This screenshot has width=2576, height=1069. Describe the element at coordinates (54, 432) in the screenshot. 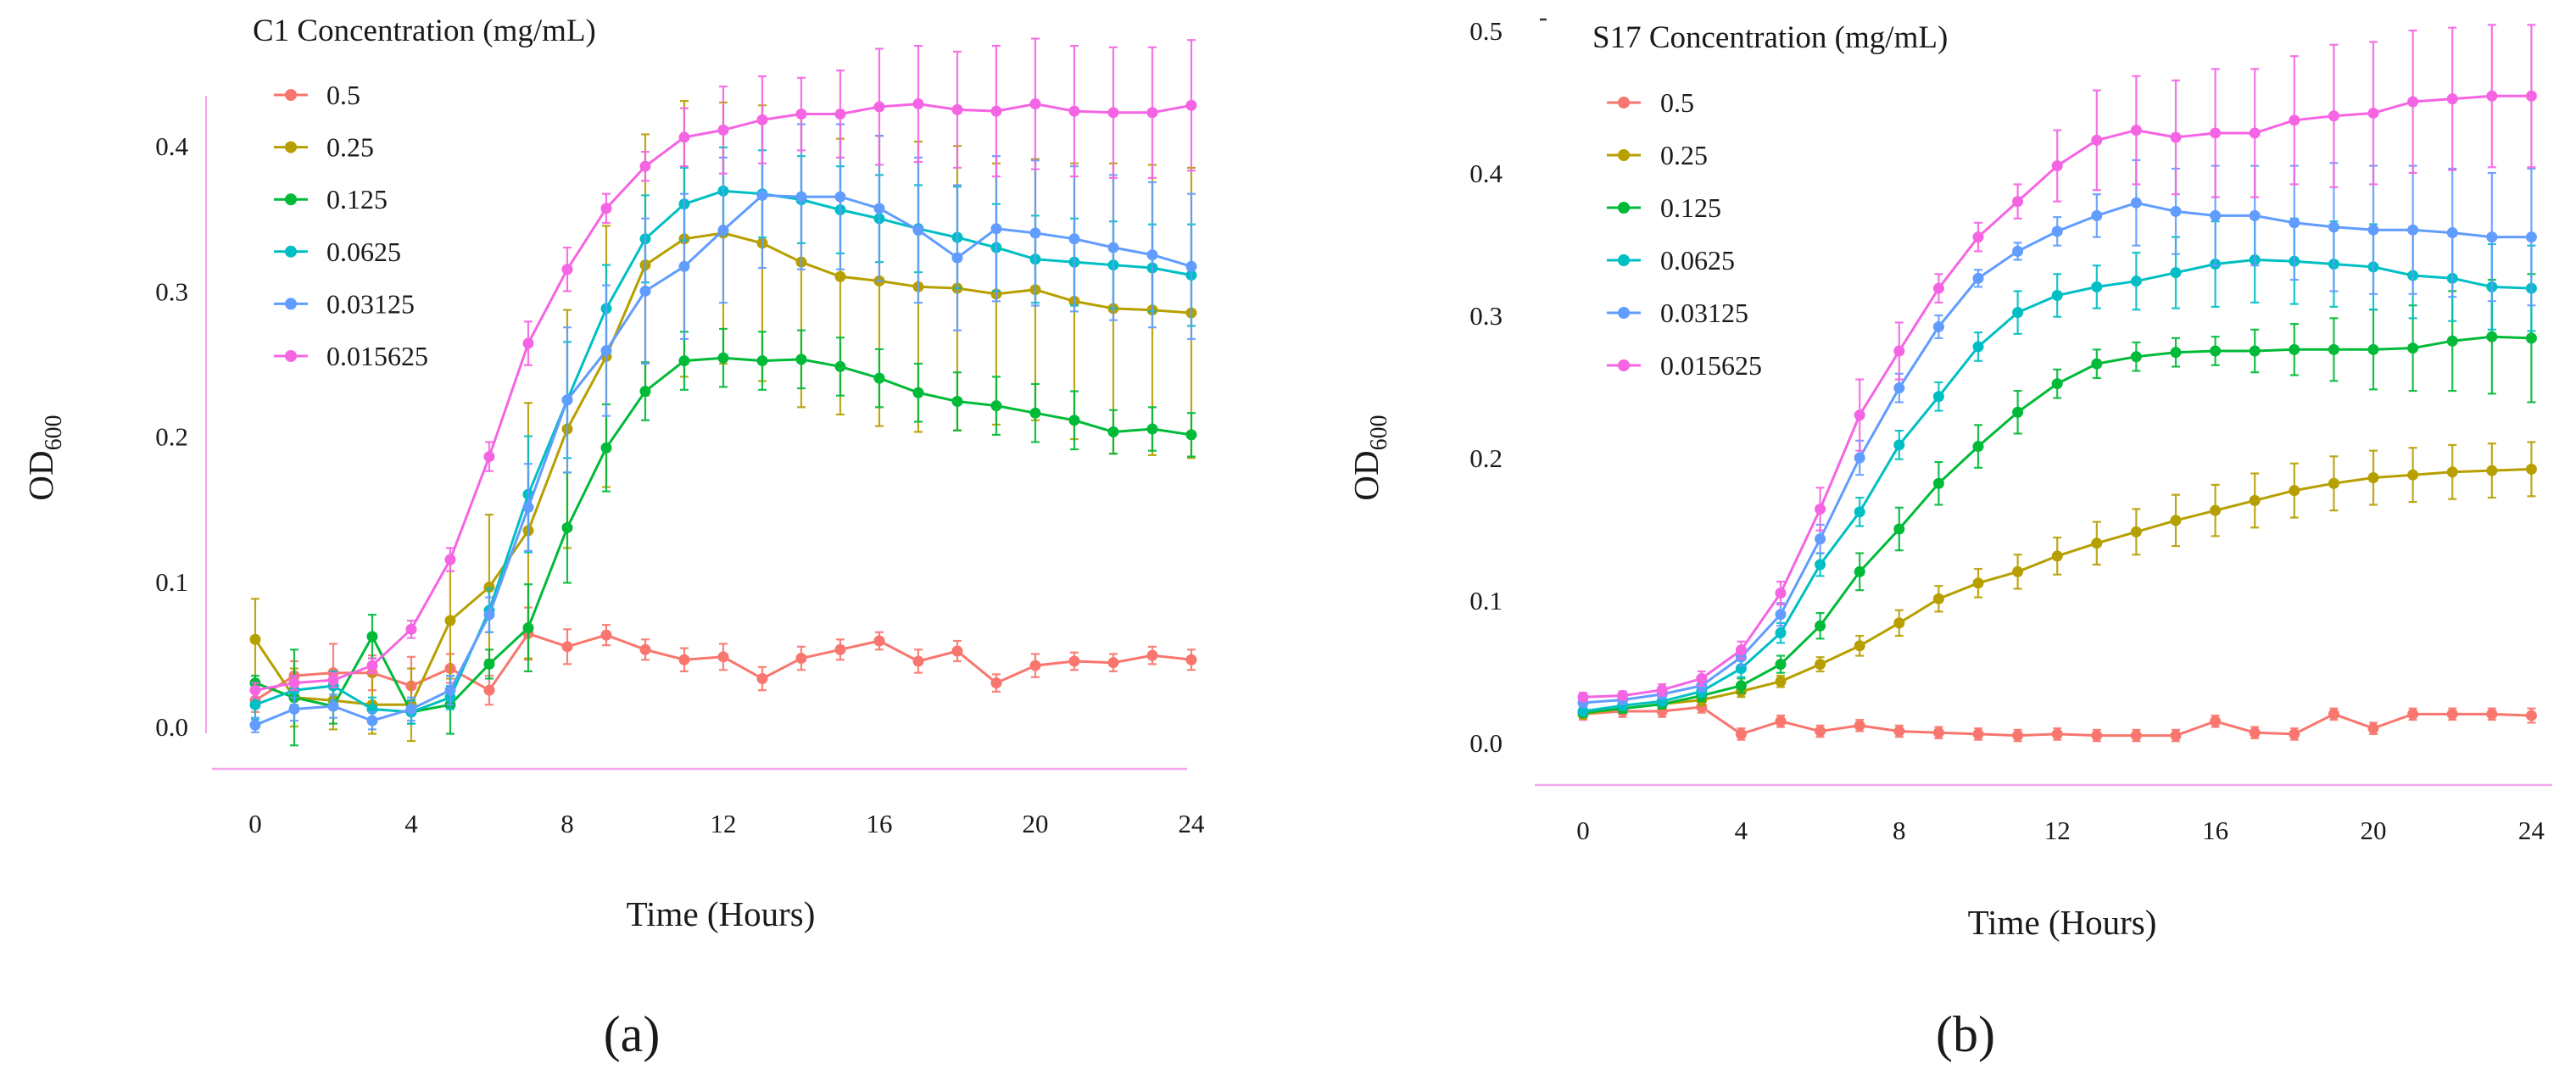

I see `y-axis-title-subscript: 600` at that location.